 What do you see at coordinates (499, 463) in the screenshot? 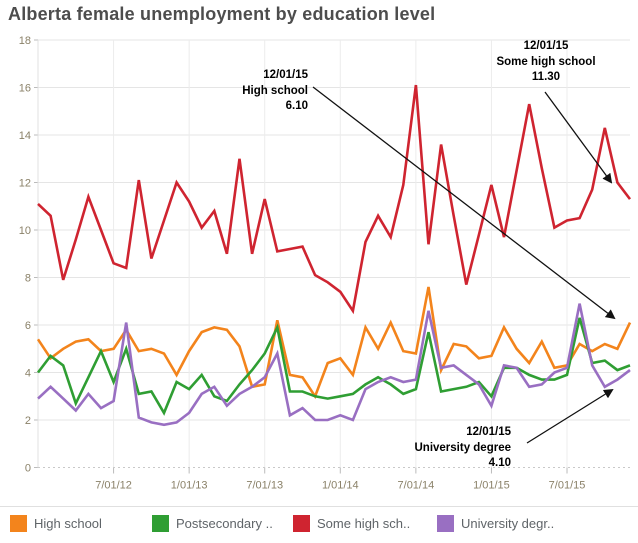
I see `annotation-value: 4.10` at bounding box center [499, 463].